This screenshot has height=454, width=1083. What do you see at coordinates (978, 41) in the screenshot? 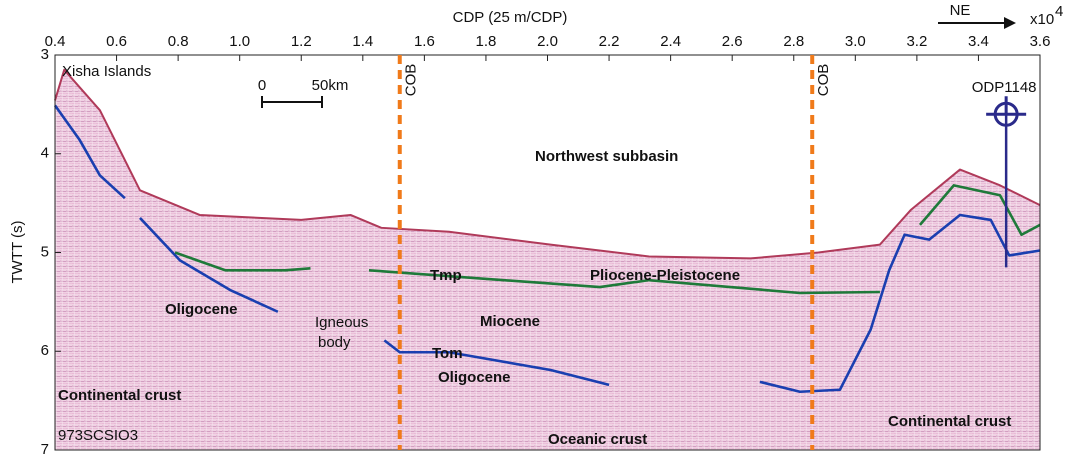
I see `x-tick-label: 3.4` at bounding box center [978, 41].